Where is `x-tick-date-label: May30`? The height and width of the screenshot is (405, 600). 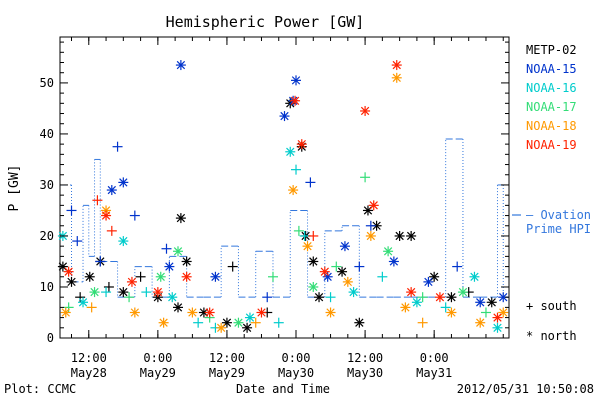
x-tick-date-label: May30 is located at coordinates (365, 373).